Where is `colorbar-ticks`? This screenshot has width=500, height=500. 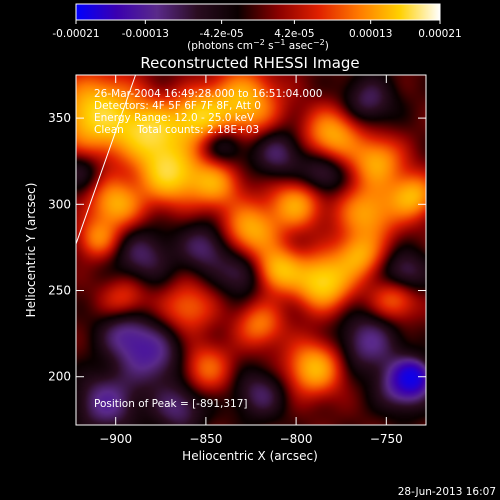
colorbar-ticks is located at coordinates (258, 22).